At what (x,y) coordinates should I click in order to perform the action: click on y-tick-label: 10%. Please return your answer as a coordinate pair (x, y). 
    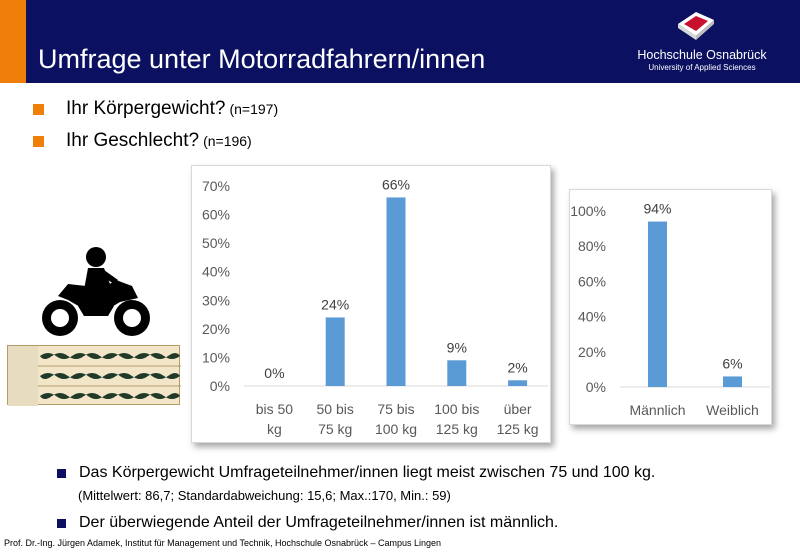
    Looking at the image, I should click on (216, 357).